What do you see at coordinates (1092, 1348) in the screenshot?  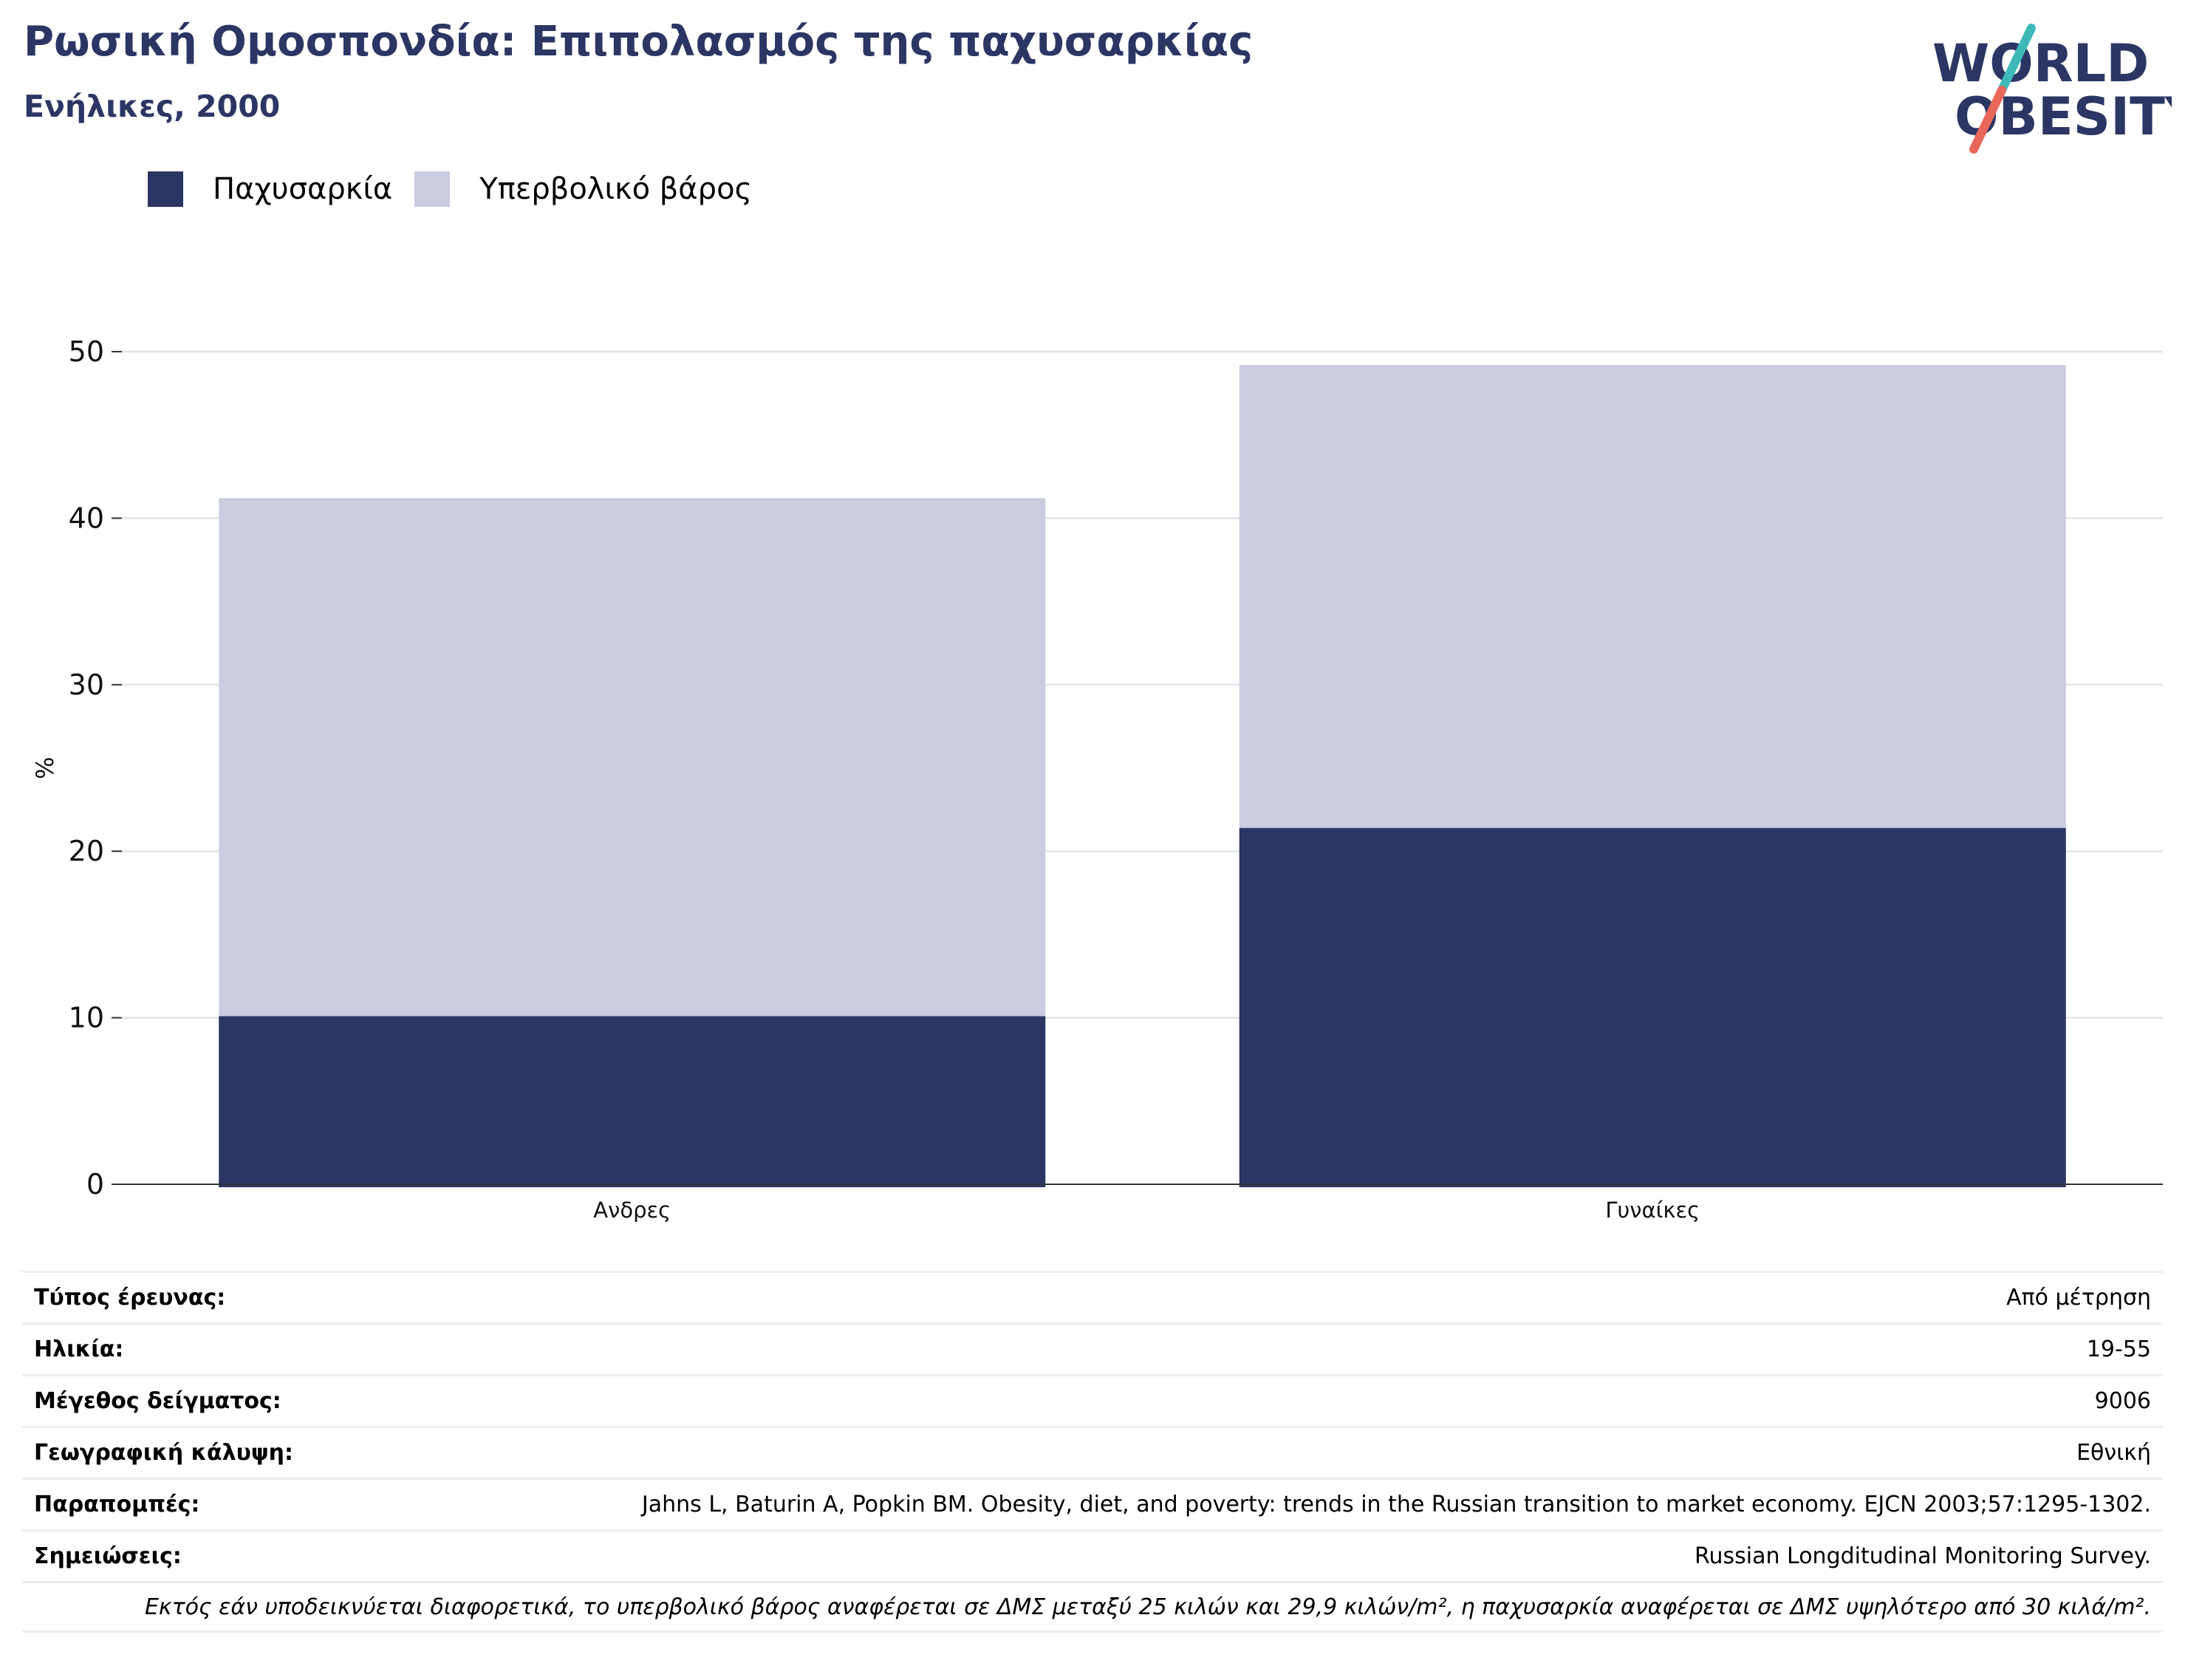 I see `info-row-age: Ηλικία: 19-55` at bounding box center [1092, 1348].